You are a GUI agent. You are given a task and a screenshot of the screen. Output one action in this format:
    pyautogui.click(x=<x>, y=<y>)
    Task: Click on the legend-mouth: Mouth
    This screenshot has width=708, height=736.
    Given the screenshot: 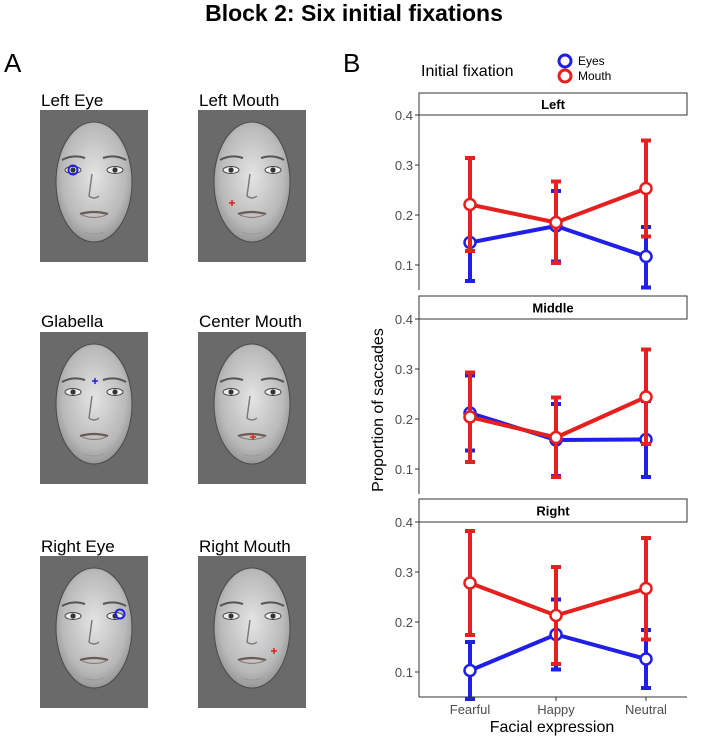 What is the action you would take?
    pyautogui.click(x=584, y=76)
    